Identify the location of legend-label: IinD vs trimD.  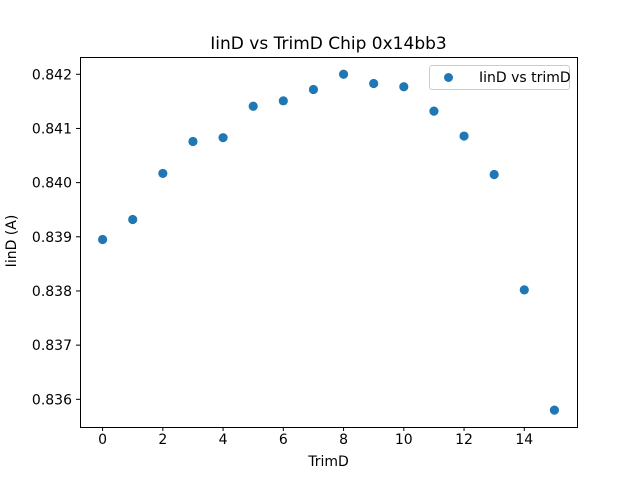
(525, 77).